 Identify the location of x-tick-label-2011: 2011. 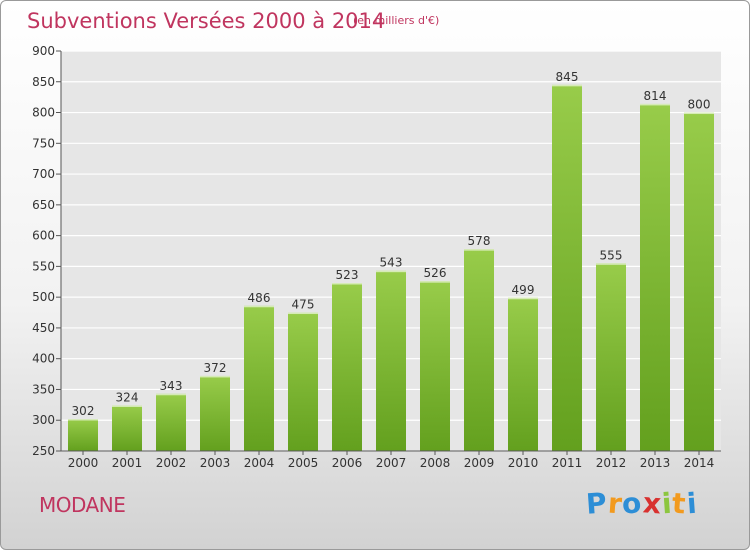
(567, 463).